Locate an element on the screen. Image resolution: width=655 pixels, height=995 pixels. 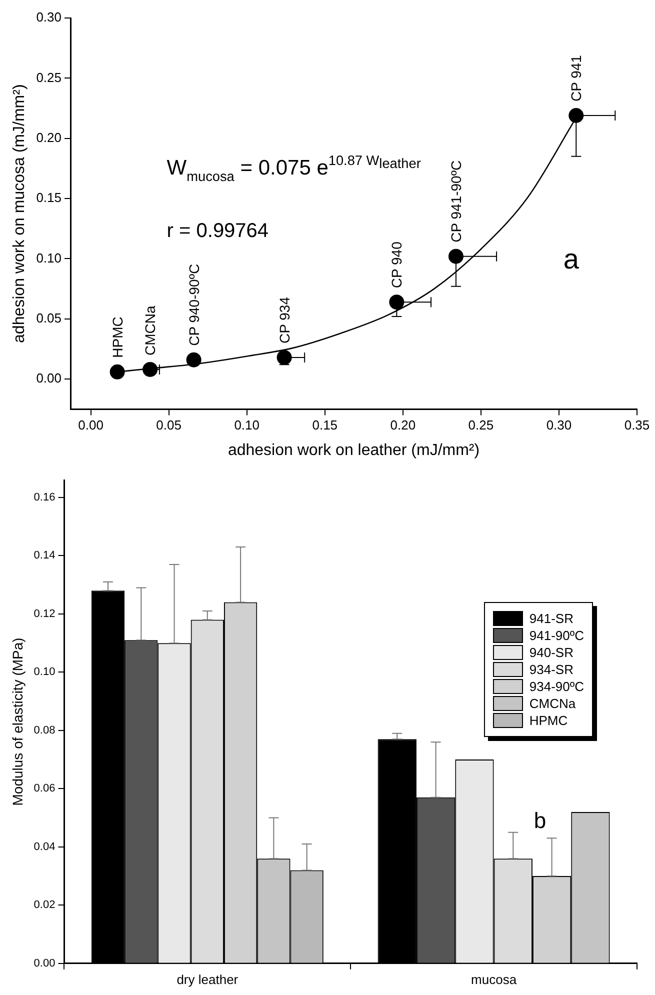
y-tick-label: 0.15 is located at coordinates (49, 198).